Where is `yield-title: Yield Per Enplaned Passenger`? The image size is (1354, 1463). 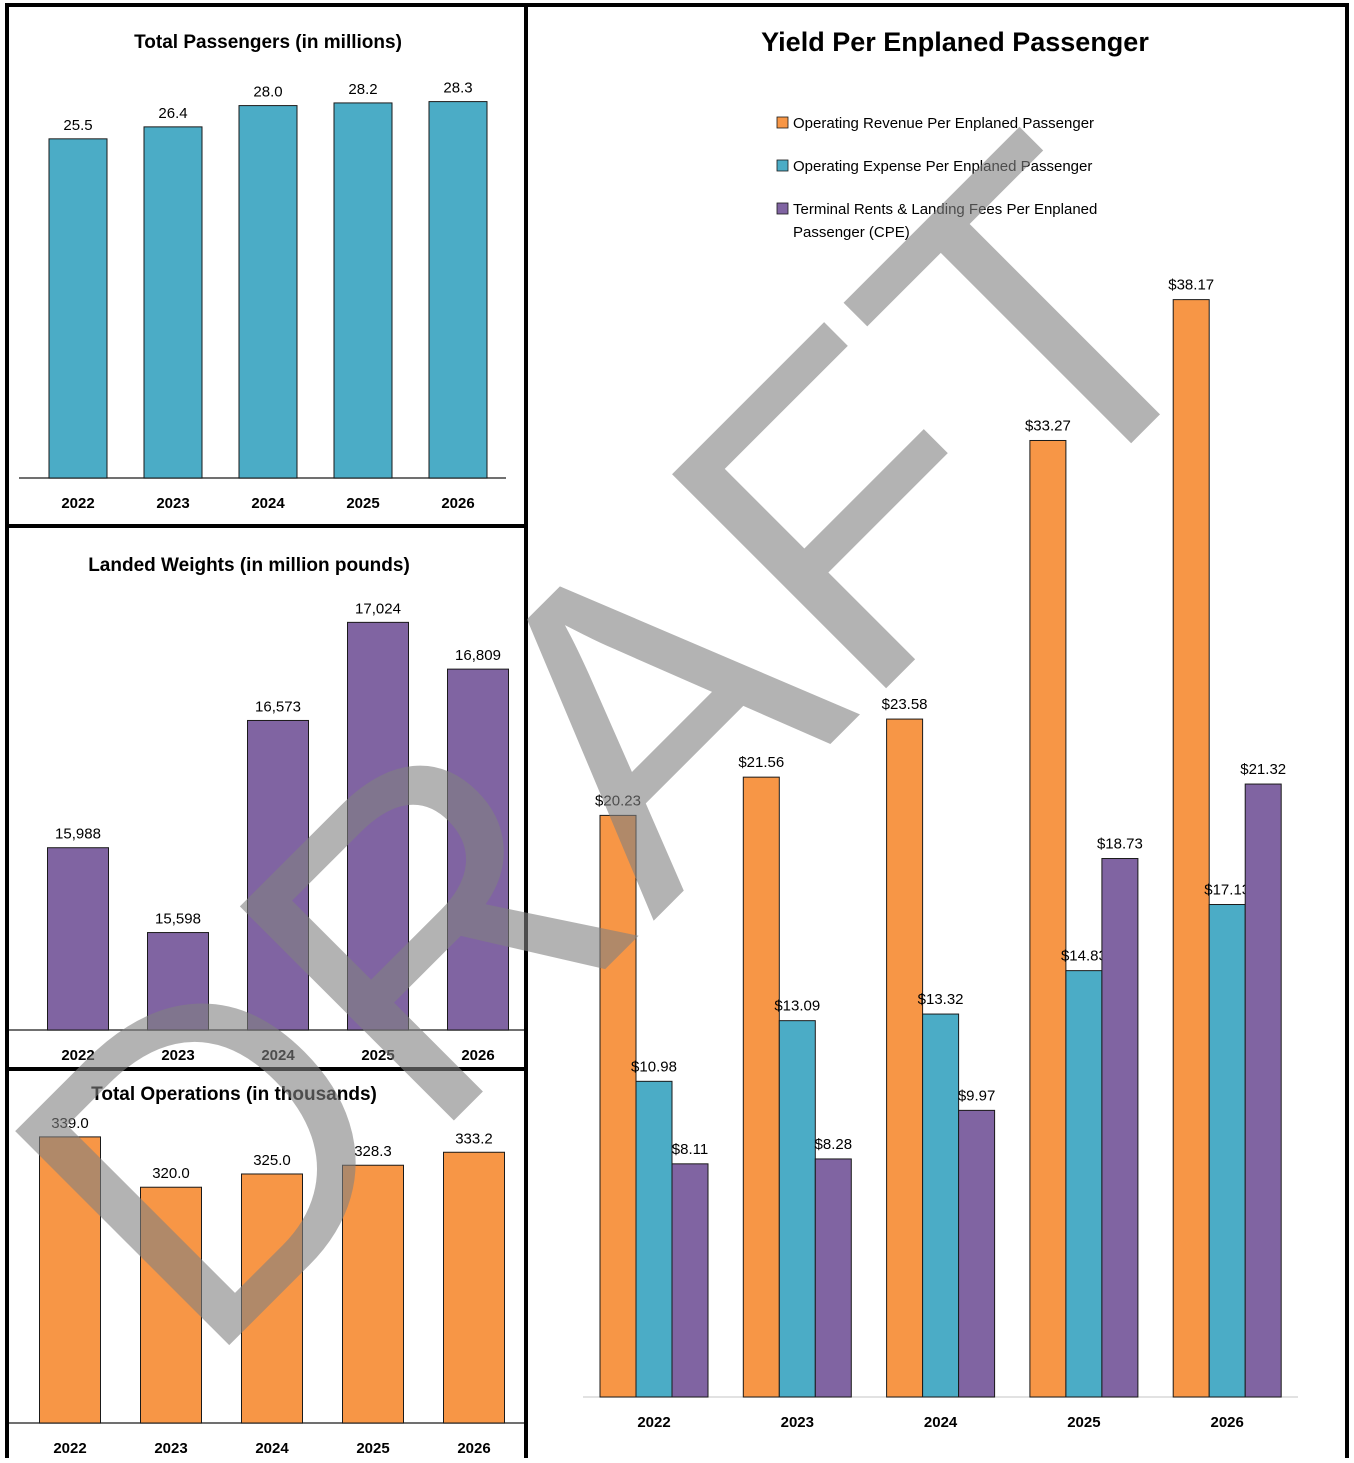 yield-title: Yield Per Enplaned Passenger is located at coordinates (955, 42).